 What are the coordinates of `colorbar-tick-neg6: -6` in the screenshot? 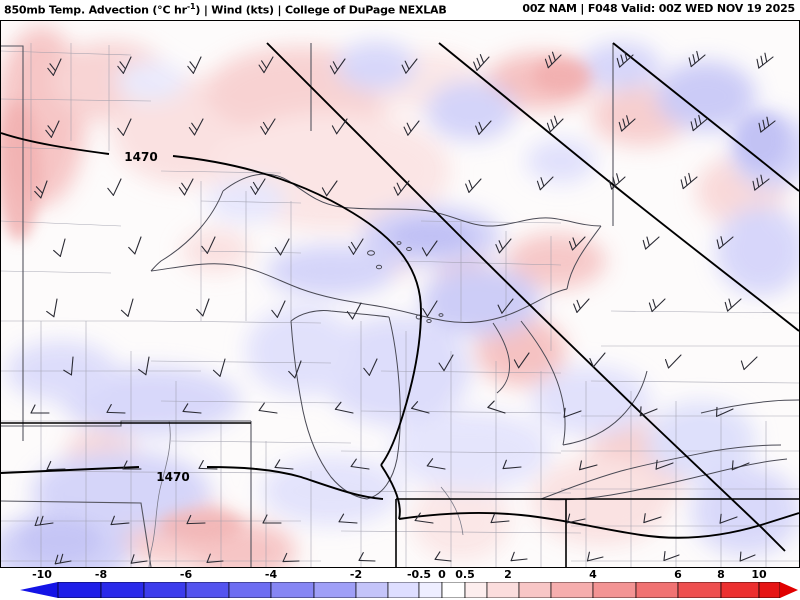 It's located at (186, 574).